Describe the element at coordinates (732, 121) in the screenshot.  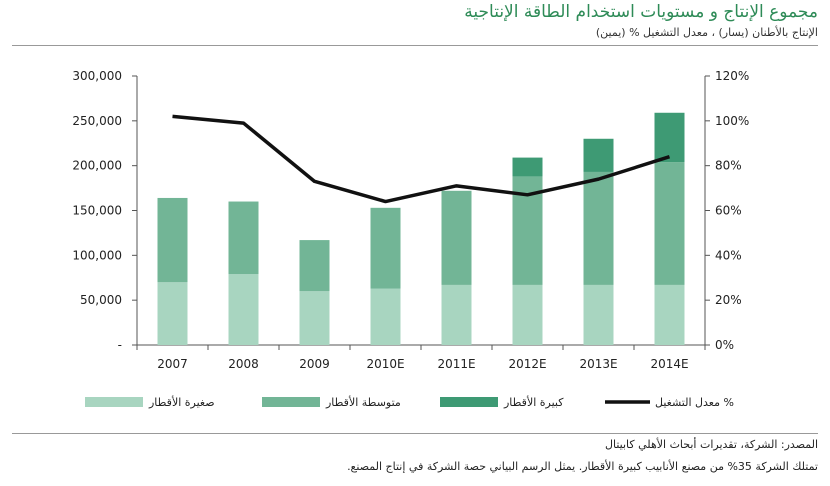
I see `right-tick-label: 100%` at that location.